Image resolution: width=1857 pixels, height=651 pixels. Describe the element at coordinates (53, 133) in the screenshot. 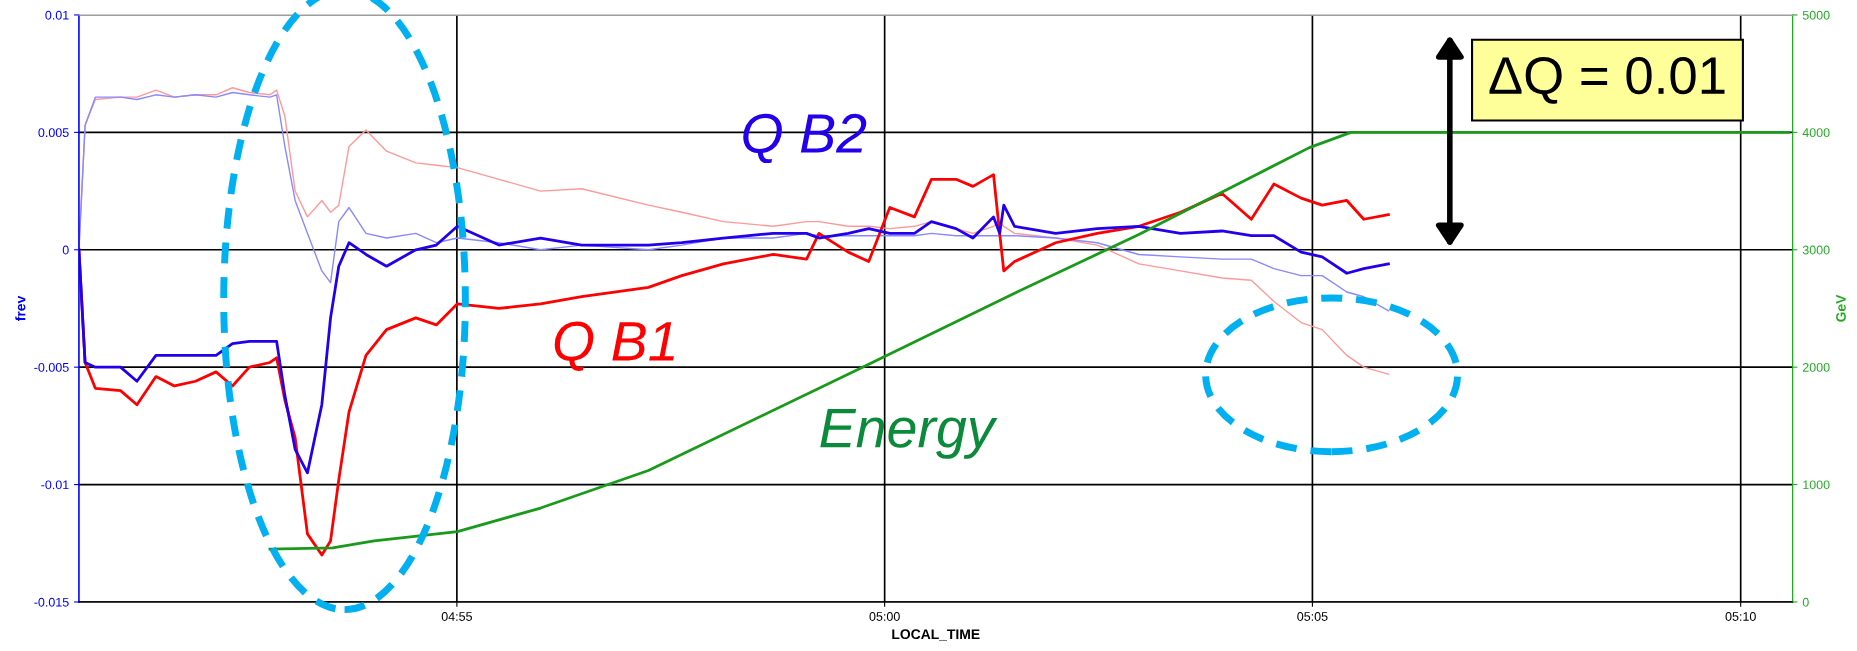

I see `y-tick-label: 0.005` at that location.